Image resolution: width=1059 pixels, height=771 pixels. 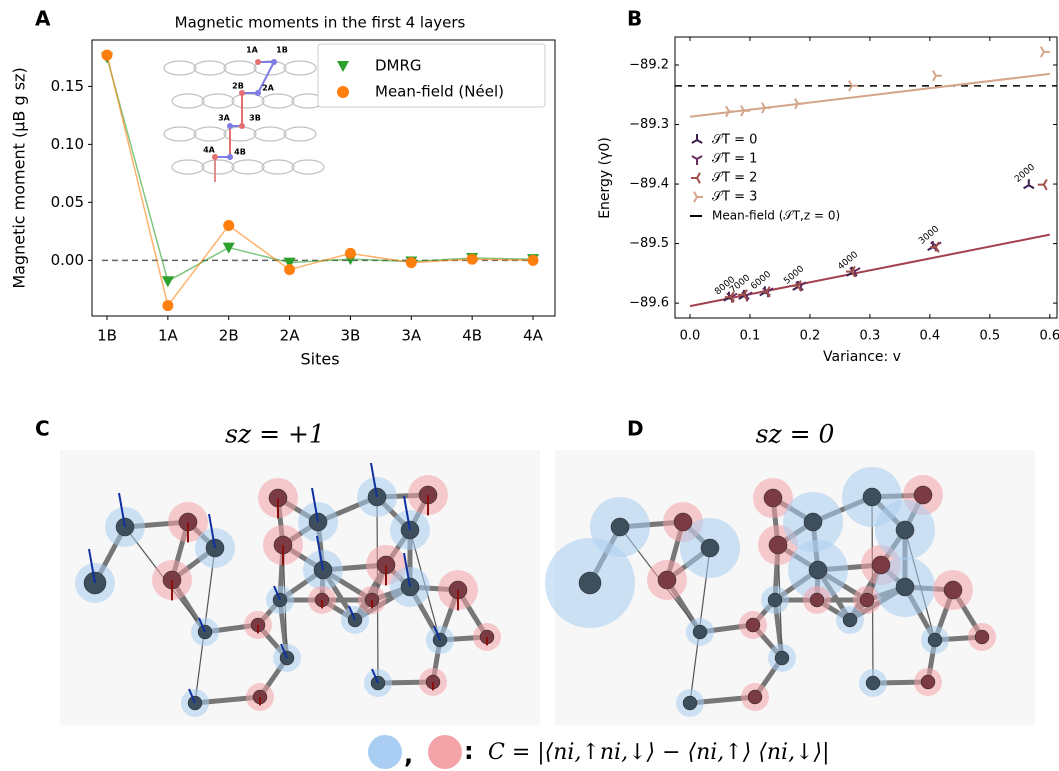 I want to click on legend-label: Mean-field (Néel), so click(x=439, y=92).